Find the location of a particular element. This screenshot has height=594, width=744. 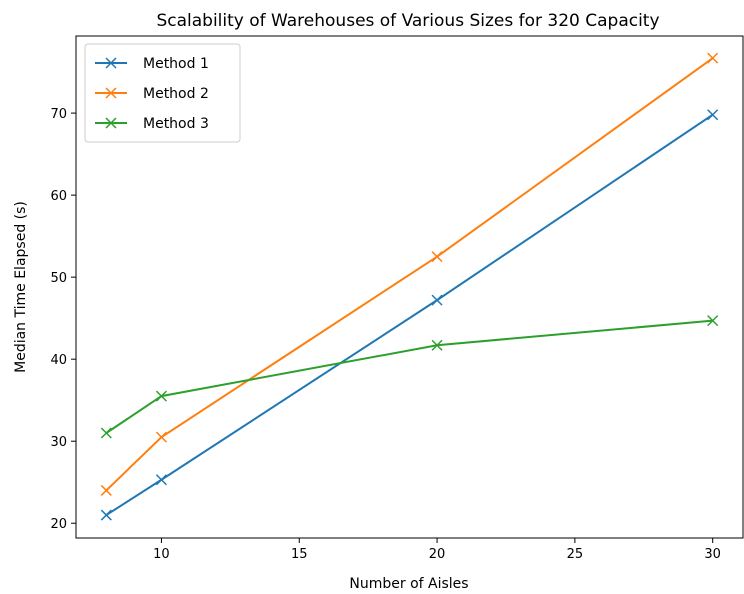

y-axis-title: Median Time Elapsed (s) is located at coordinates (21, 287).